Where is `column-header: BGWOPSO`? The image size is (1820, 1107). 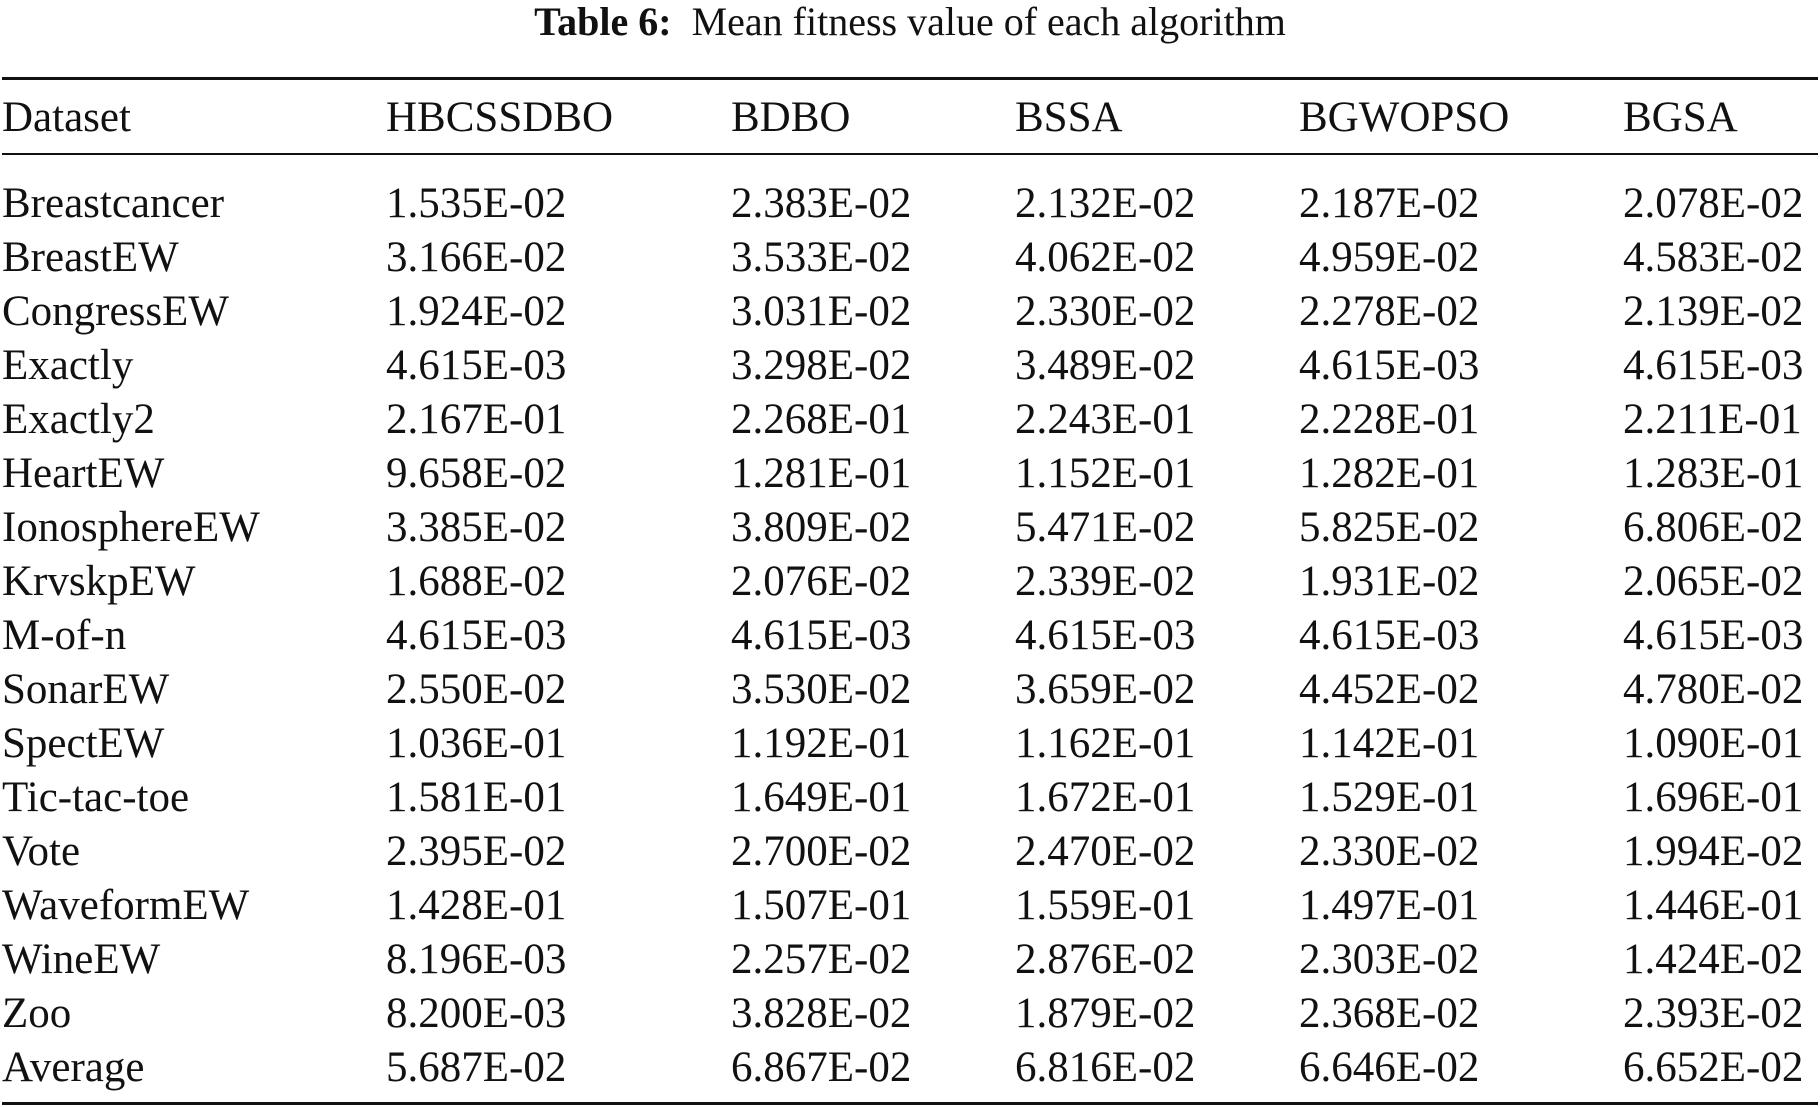 column-header: BGWOPSO is located at coordinates (1404, 117).